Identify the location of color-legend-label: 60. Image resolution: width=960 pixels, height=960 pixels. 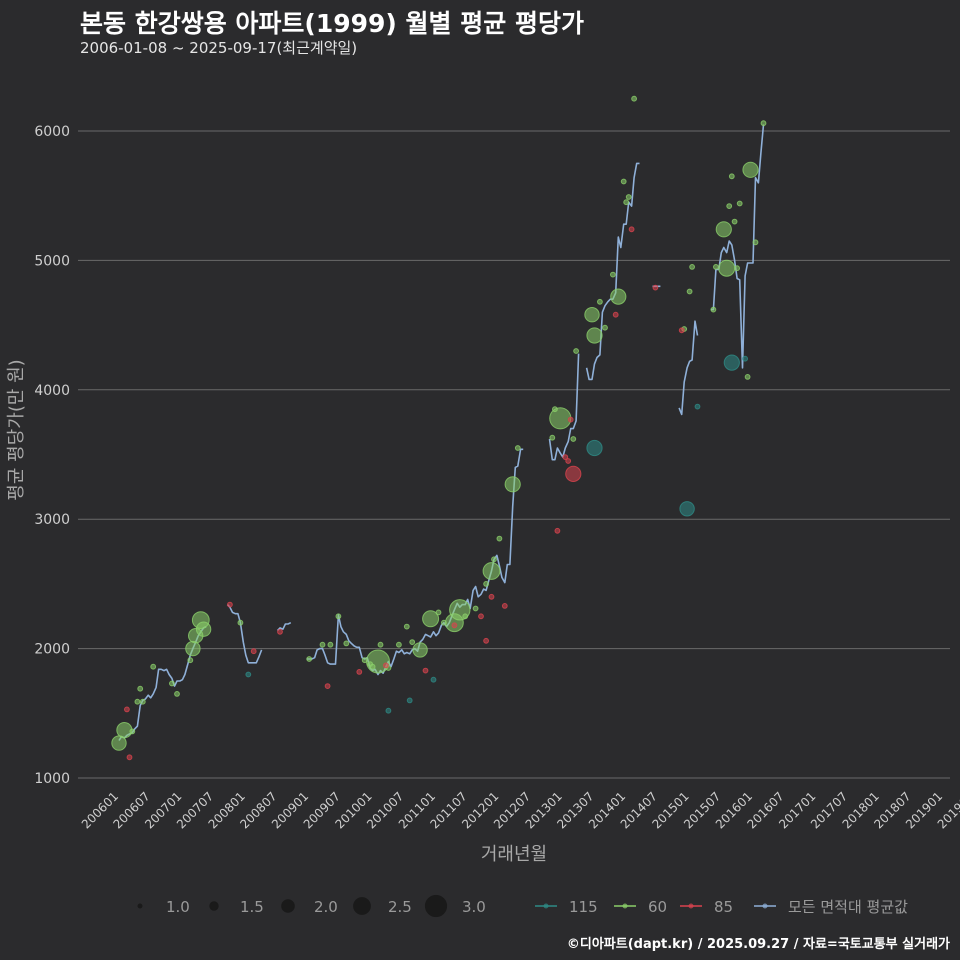
(657, 907).